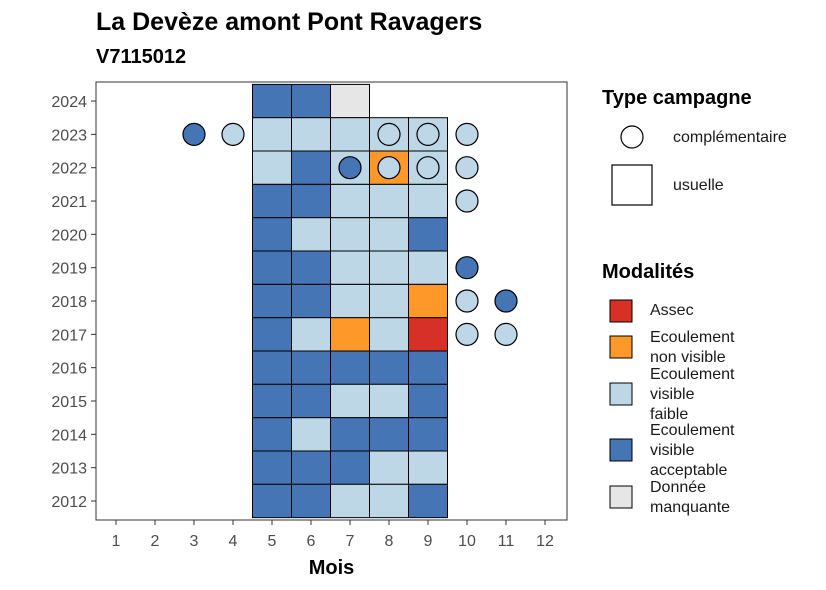 Image resolution: width=826 pixels, height=590 pixels. What do you see at coordinates (116, 541) in the screenshot?
I see `x-tick-label: 1` at bounding box center [116, 541].